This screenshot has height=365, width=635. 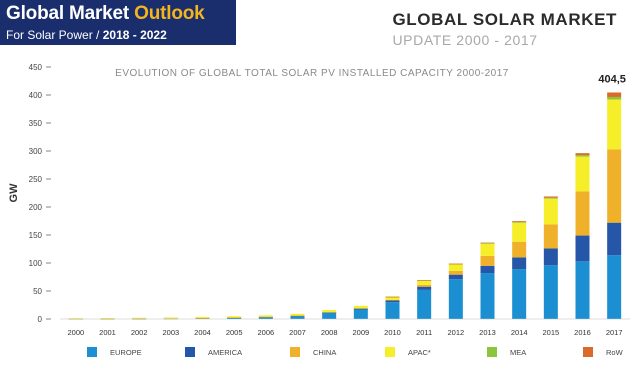 I want to click on x-tick-label: 2013, so click(x=487, y=332).